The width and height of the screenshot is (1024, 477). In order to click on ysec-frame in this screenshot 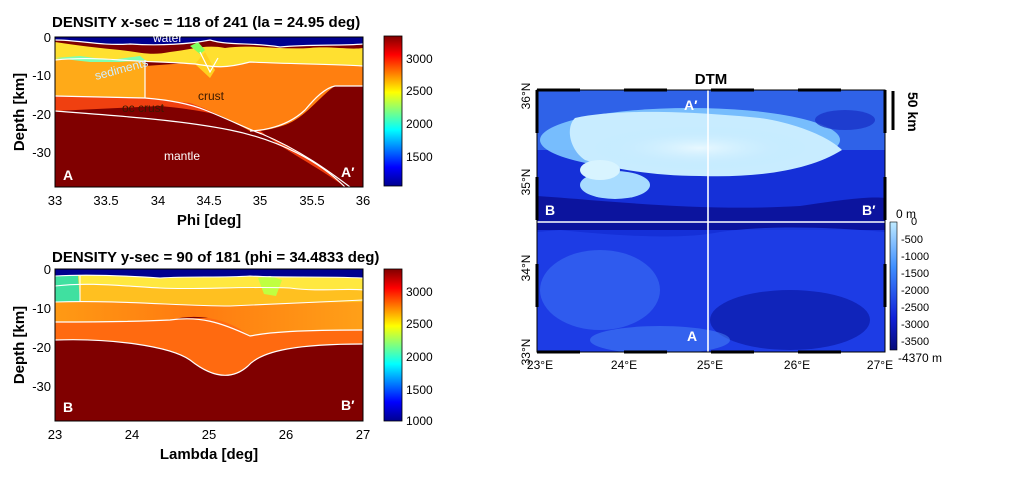, I will do `click(209, 345)`.